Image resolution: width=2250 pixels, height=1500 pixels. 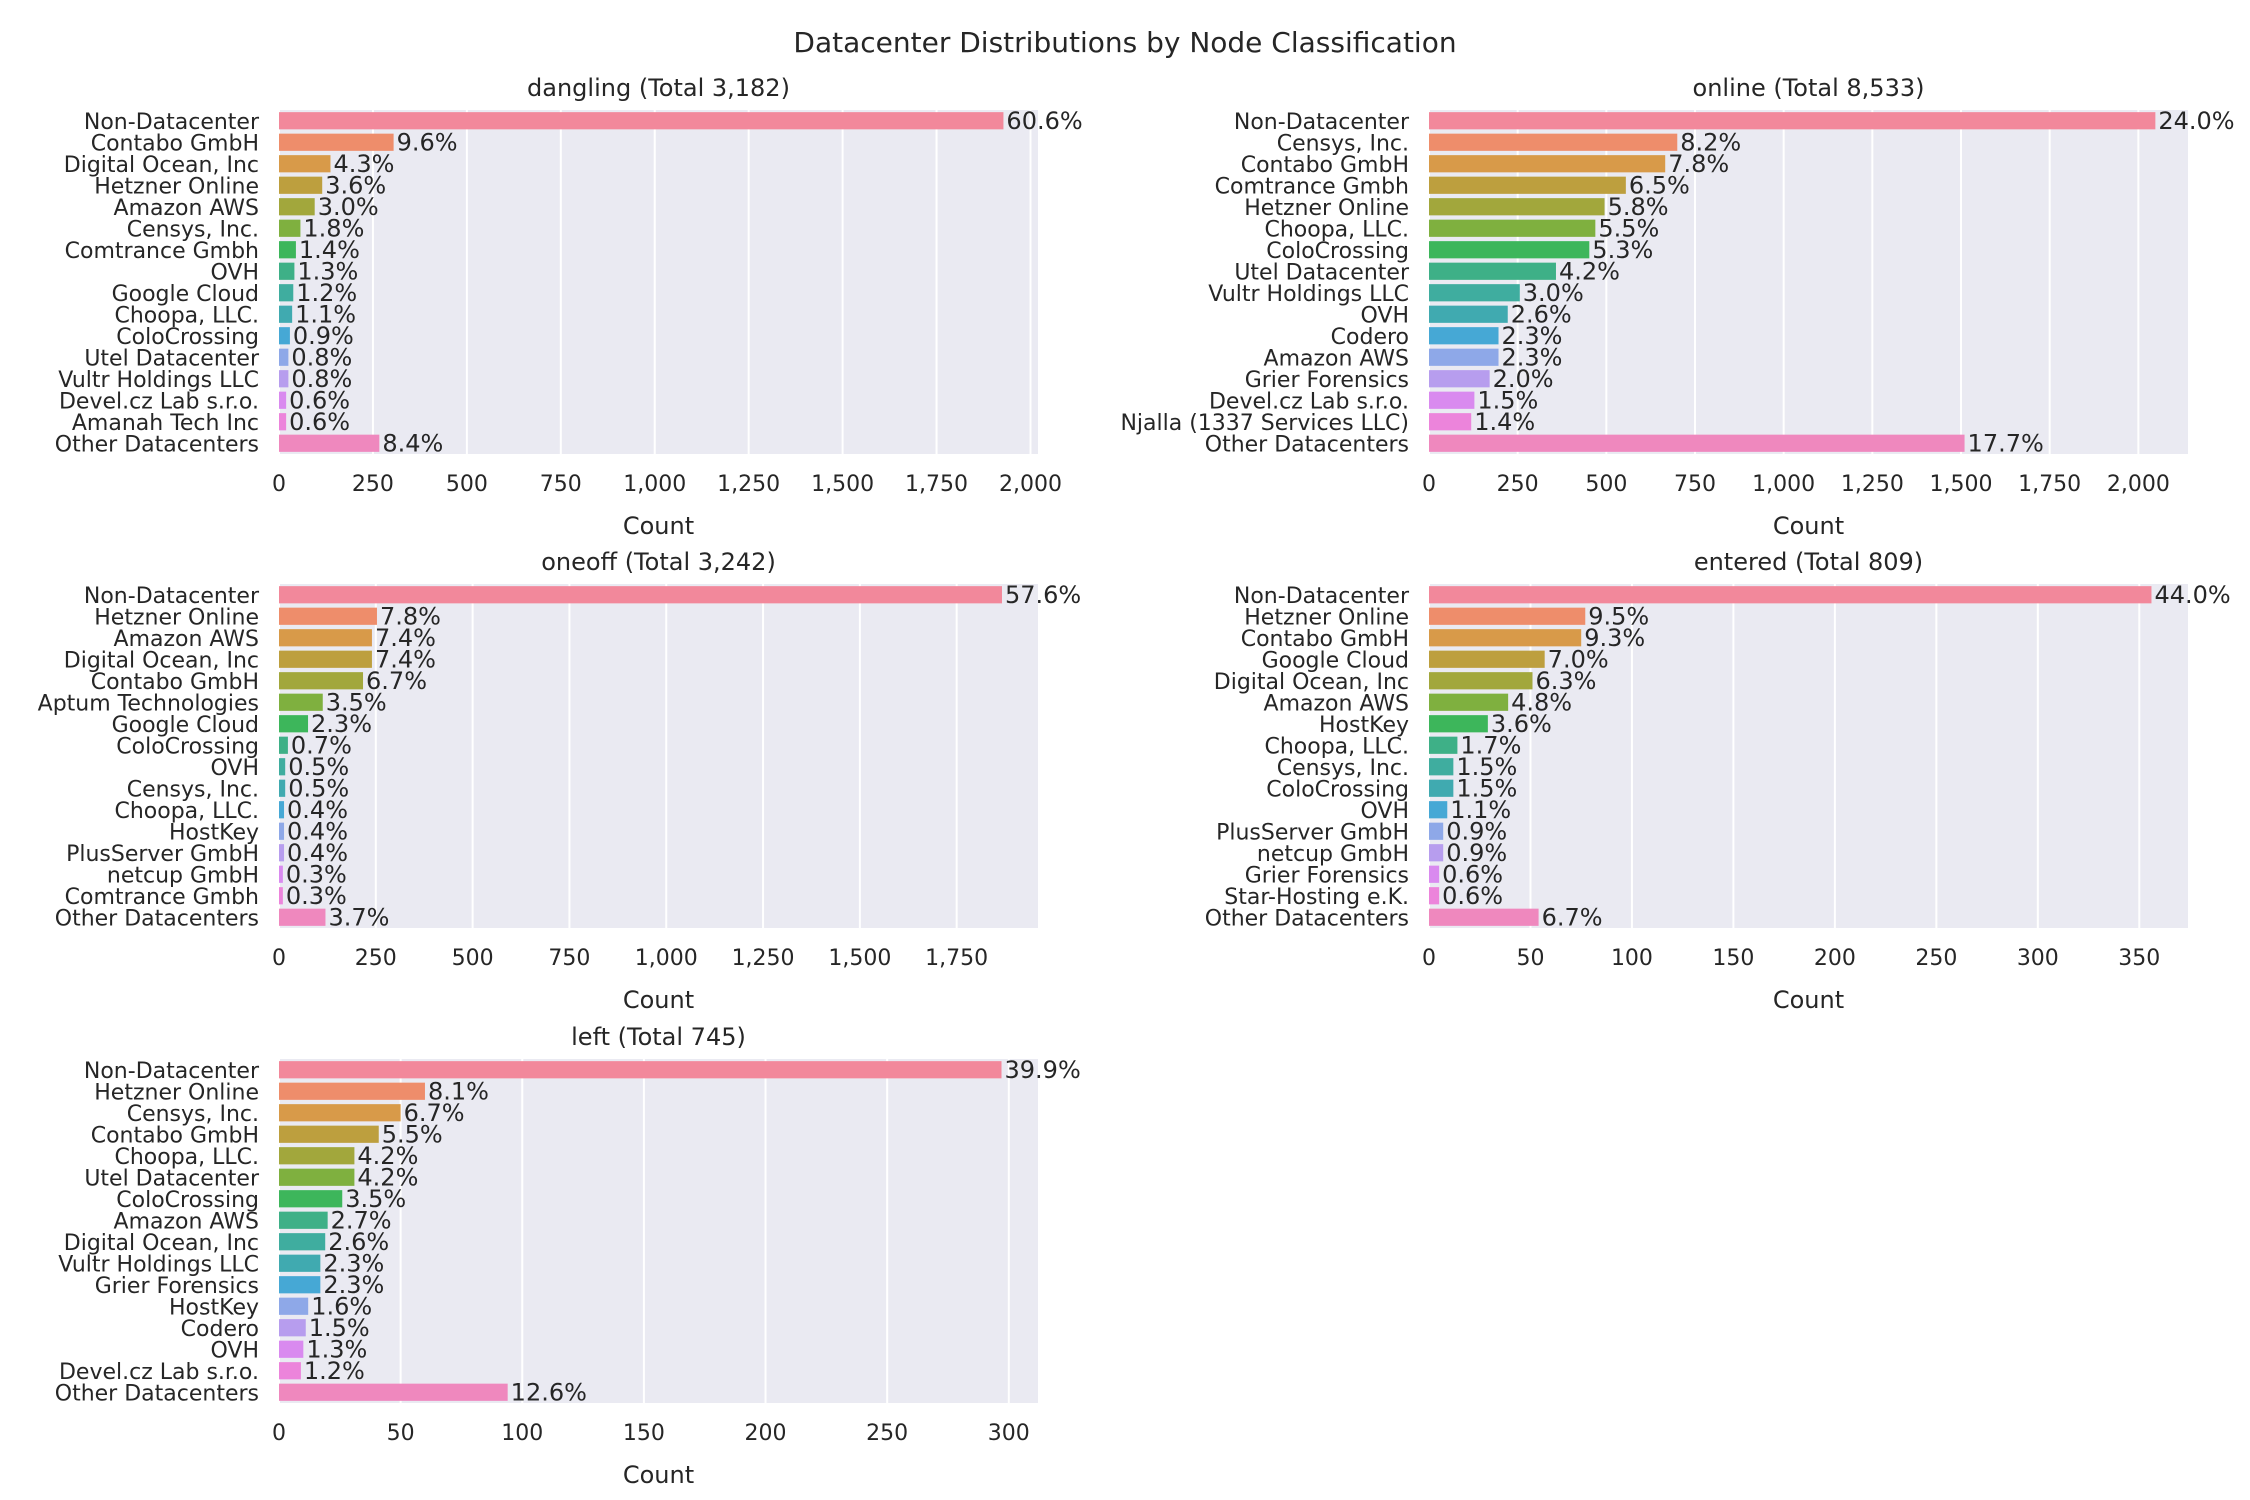 I want to click on category-label: Censys, Inc., so click(x=193, y=789).